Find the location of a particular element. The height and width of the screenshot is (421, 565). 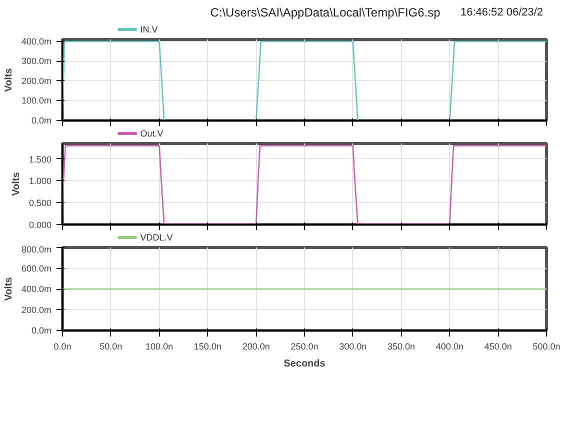

x-tick-label: 400.0n is located at coordinates (450, 347).